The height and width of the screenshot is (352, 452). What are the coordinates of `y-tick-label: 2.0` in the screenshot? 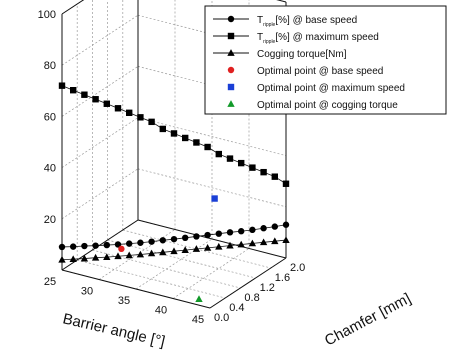 It's located at (297, 268).